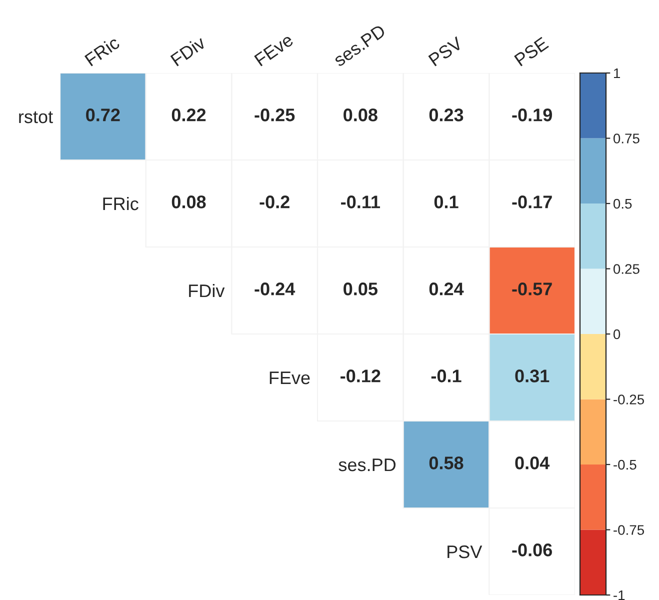  Describe the element at coordinates (532, 550) in the screenshot. I see `text: -0.06` at that location.